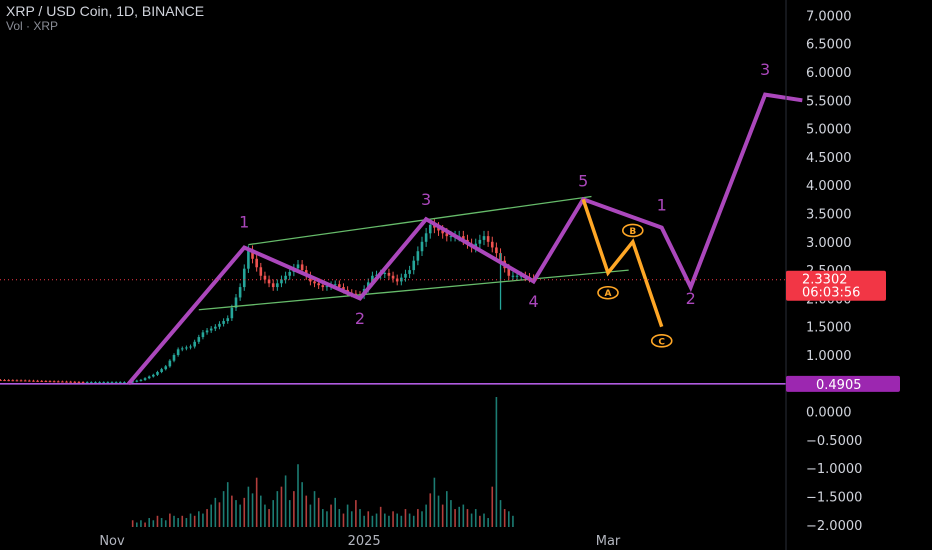  Describe the element at coordinates (691, 298) in the screenshot. I see `wave-label: 2` at that location.